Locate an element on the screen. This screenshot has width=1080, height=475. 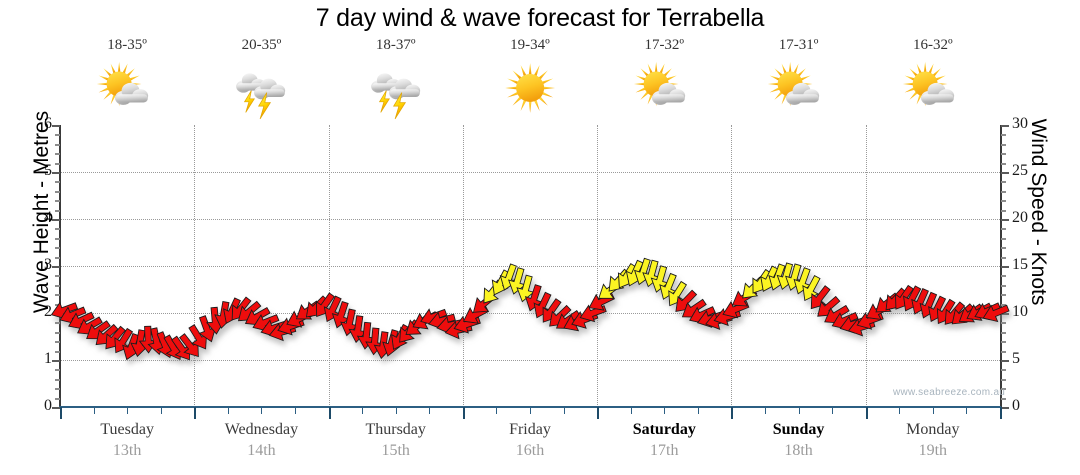
day-date: 14th is located at coordinates (261, 450).